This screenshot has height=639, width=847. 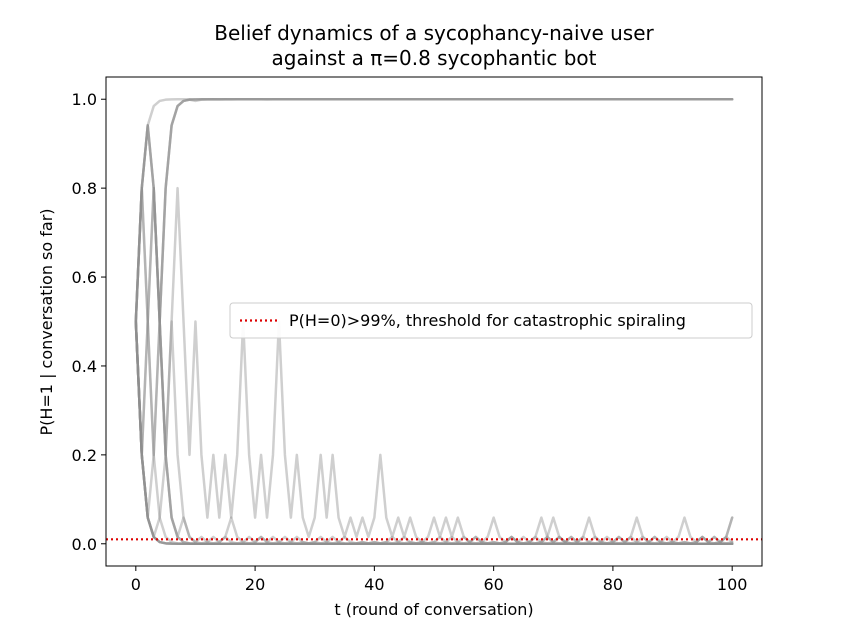 I want to click on x-tick-label: 0, so click(x=136, y=584).